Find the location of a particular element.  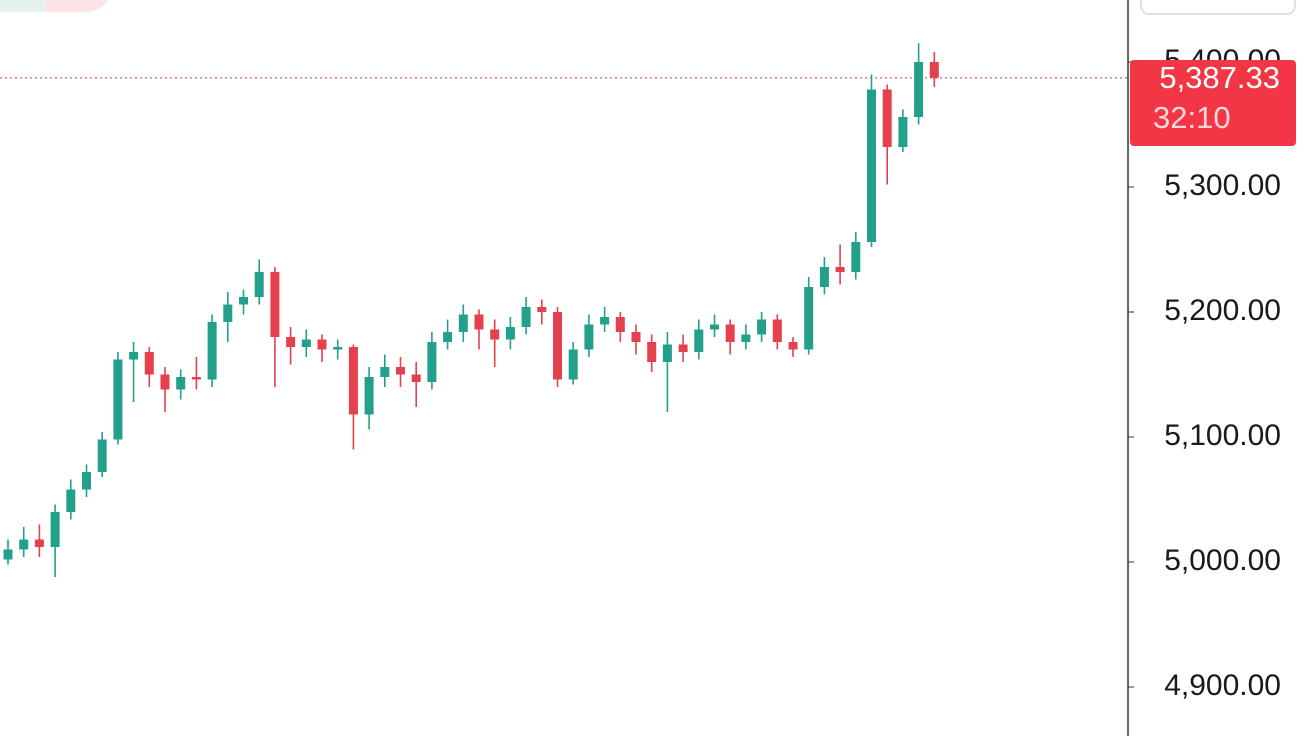

toggle-pill-left is located at coordinates (22, 6).